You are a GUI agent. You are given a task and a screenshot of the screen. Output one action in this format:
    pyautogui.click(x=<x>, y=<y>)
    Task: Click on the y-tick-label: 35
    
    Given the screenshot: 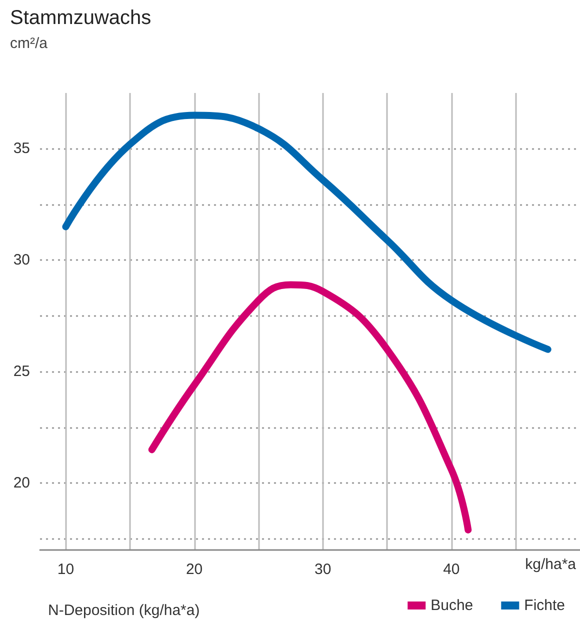 What is the action you would take?
    pyautogui.click(x=21, y=149)
    